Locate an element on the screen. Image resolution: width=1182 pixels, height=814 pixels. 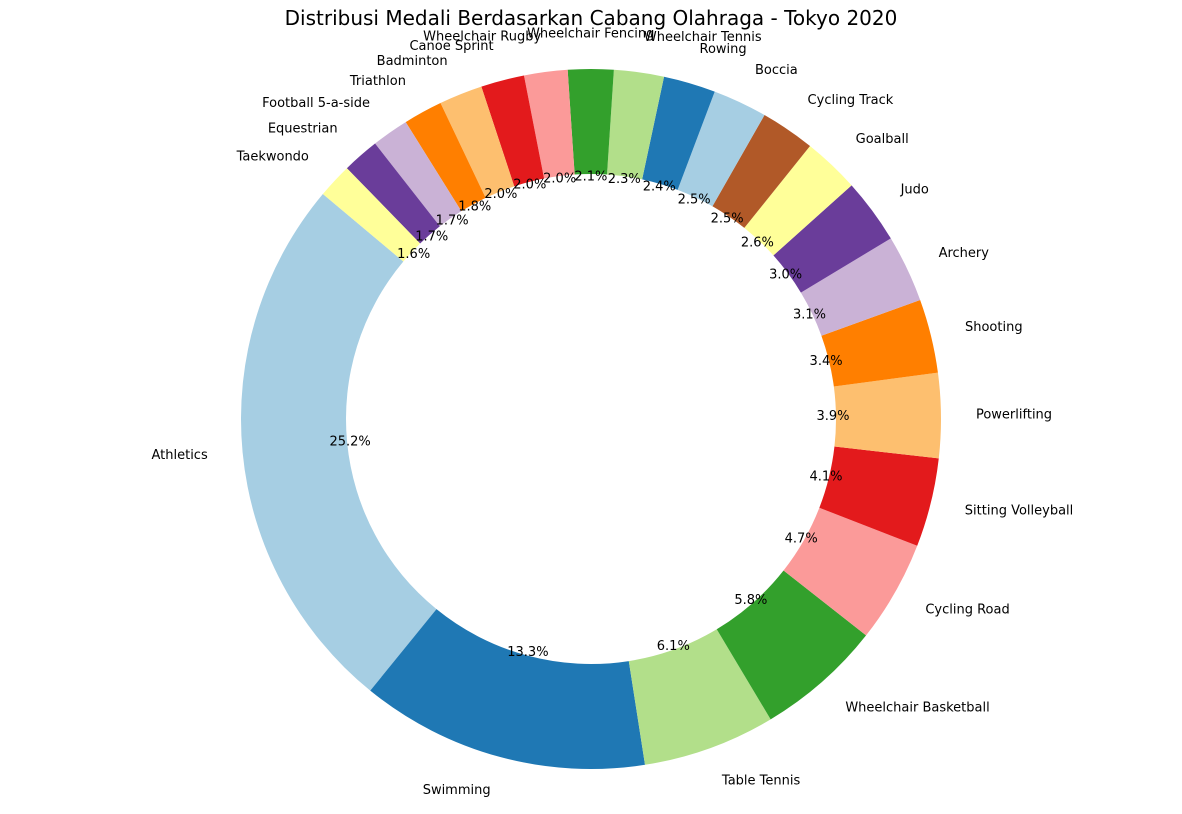
pct-label-swimming: 13.3% is located at coordinates (527, 652).